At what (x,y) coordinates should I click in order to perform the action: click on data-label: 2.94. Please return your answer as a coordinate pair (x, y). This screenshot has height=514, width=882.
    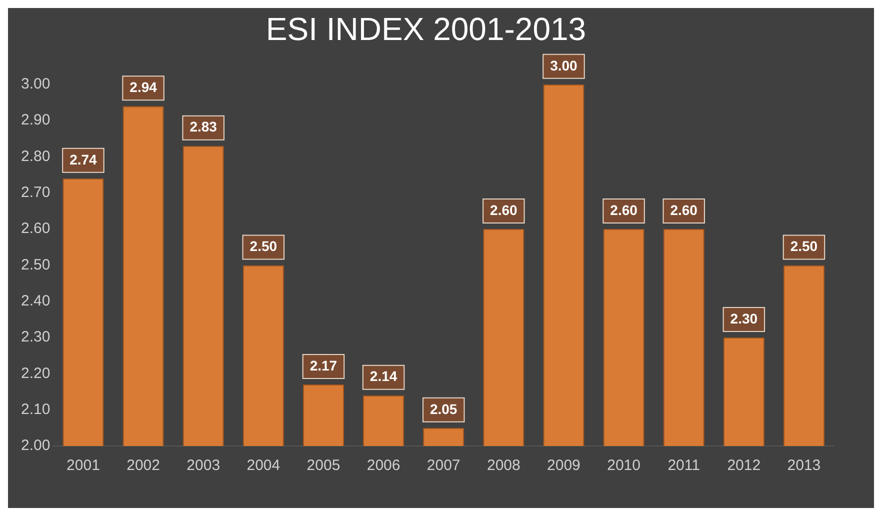
    Looking at the image, I should click on (144, 86).